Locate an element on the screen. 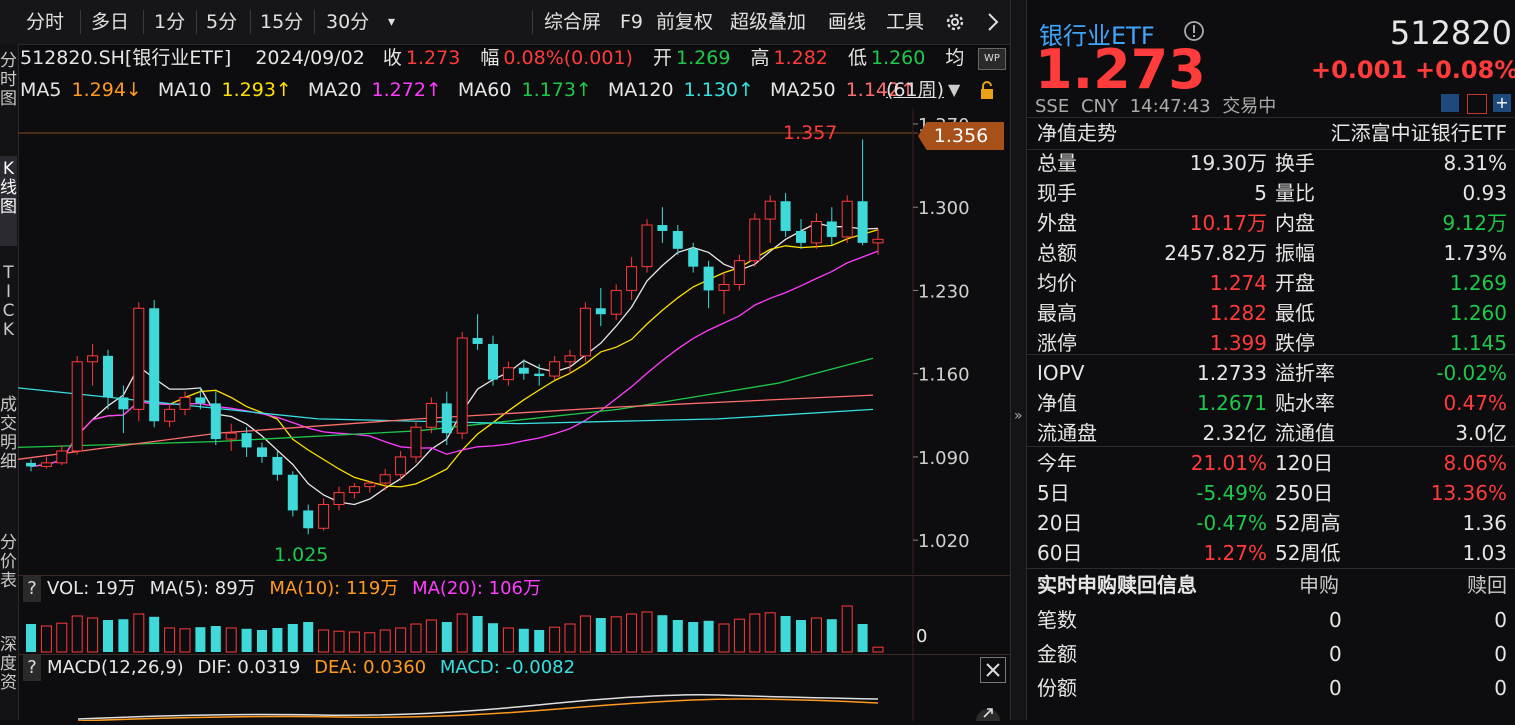 The height and width of the screenshot is (725, 1515). current-price-tag: 1.356 is located at coordinates (961, 136).